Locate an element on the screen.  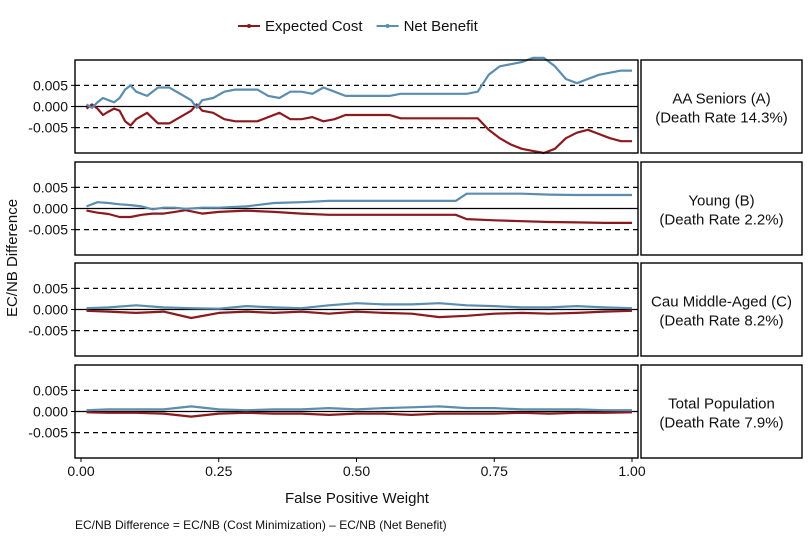
x-tick-label: 1.00 is located at coordinates (631, 471).